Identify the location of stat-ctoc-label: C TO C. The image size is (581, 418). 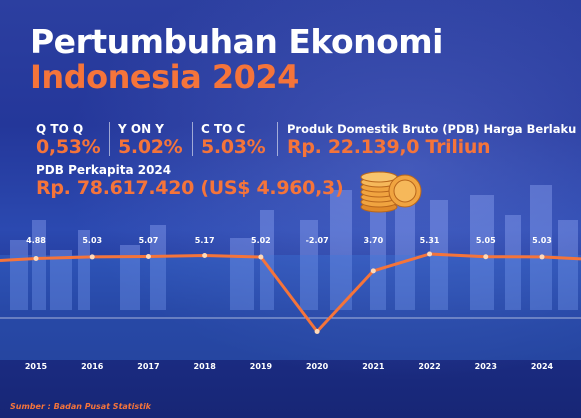
(223, 129).